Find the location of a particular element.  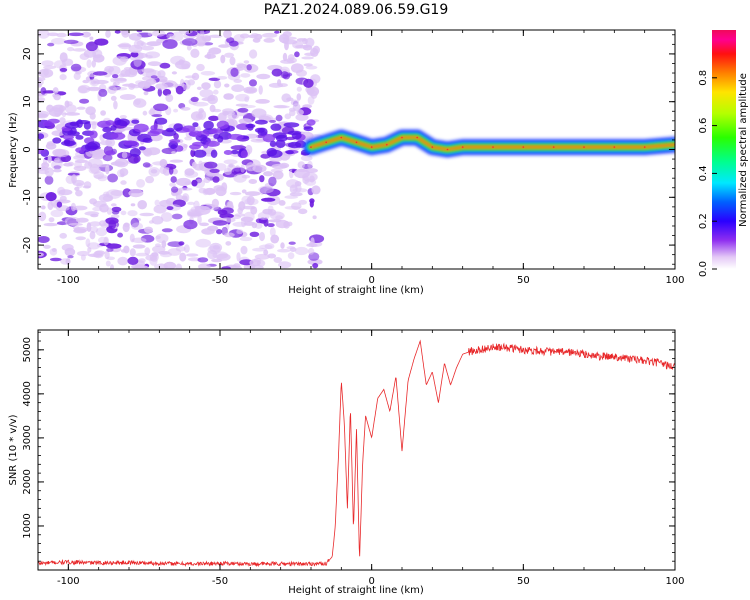

x-tick-label: 100 is located at coordinates (674, 581).